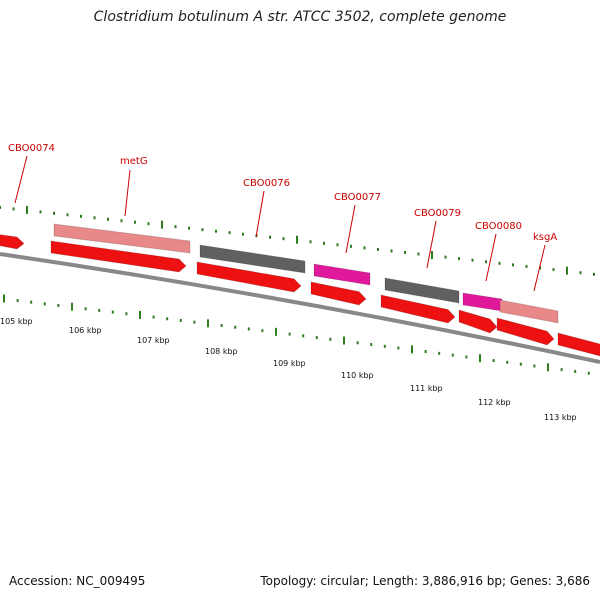  What do you see at coordinates (221, 351) in the screenshot?
I see `kbp-label: 108 kbp` at bounding box center [221, 351].